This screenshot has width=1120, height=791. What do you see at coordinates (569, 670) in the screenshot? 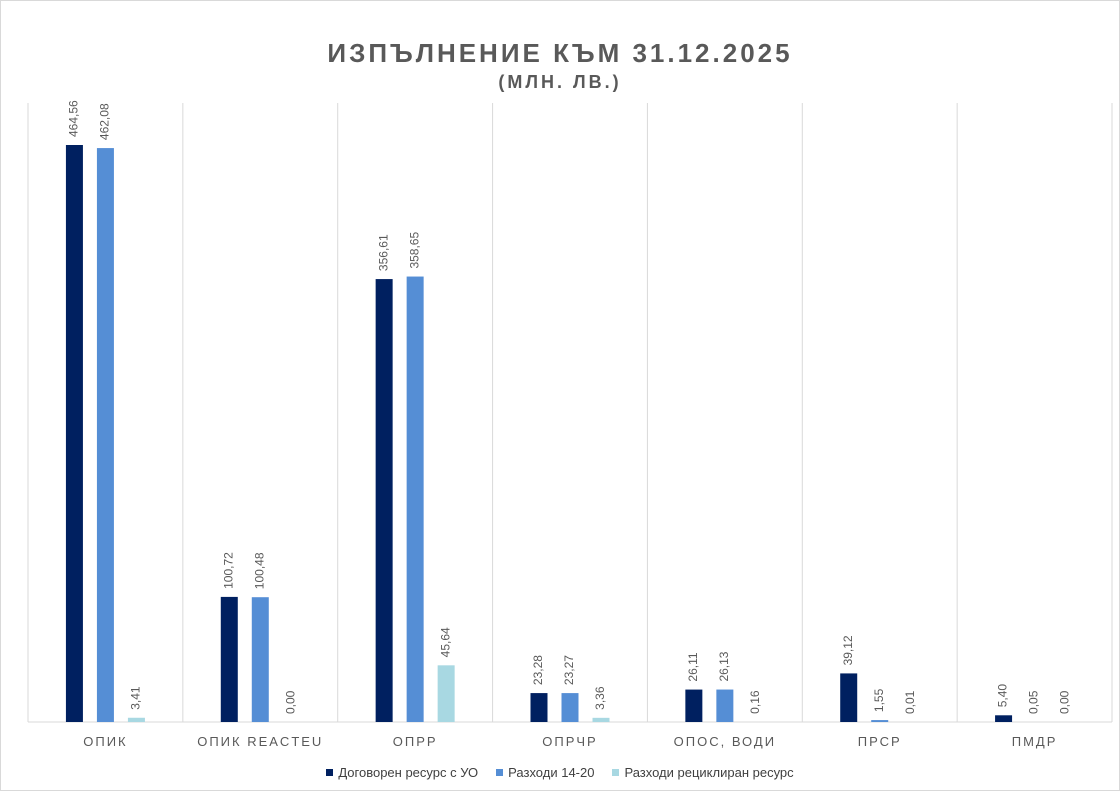
I see `data-label: 23,27` at bounding box center [569, 670].